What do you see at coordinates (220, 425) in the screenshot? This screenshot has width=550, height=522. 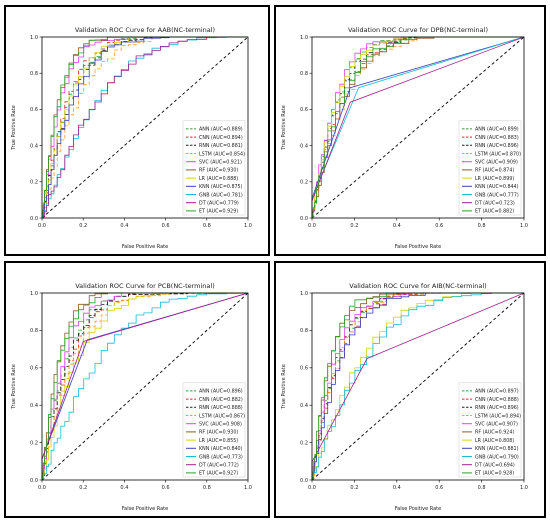 I see `legend-label-svc: SVC (AUC=0.908)` at bounding box center [220, 425].